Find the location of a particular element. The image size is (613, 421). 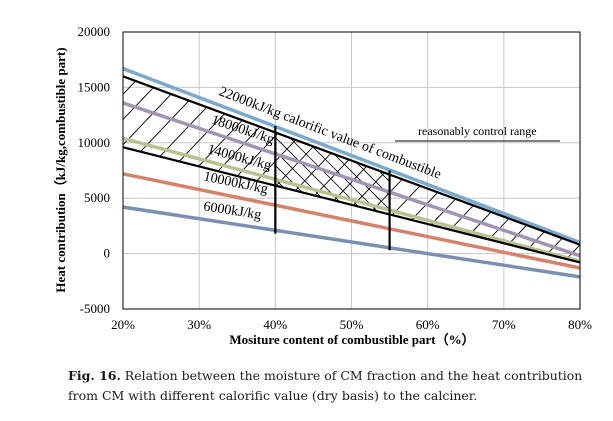

x-tick-labels: 20% 30% 40% 50% 60% 70% 80% is located at coordinates (351, 324).